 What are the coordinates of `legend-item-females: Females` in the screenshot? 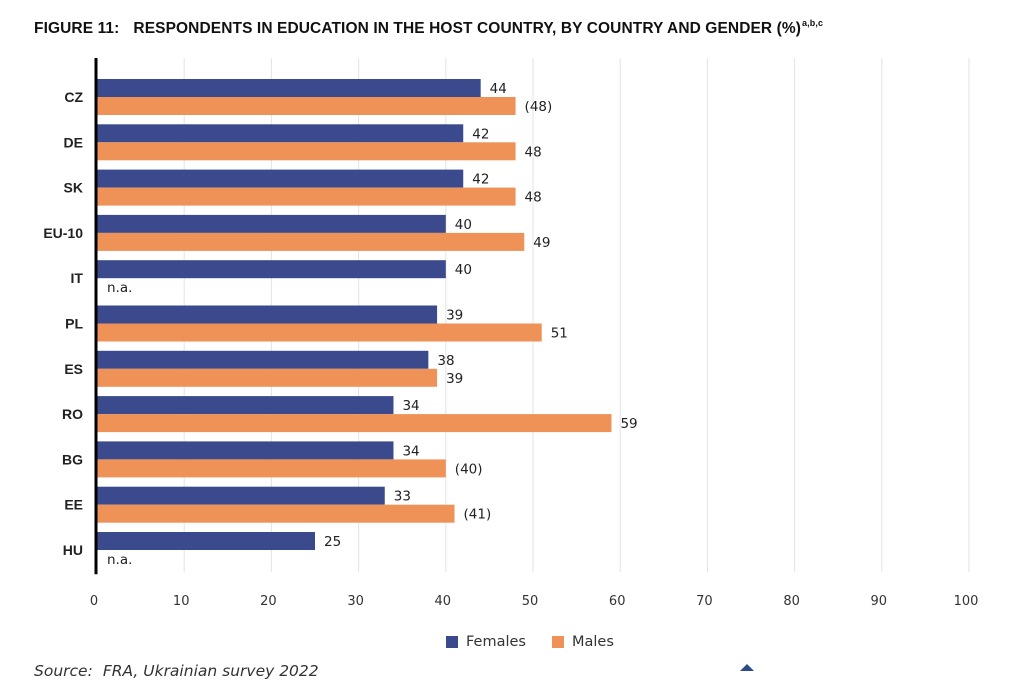 It's located at (486, 642).